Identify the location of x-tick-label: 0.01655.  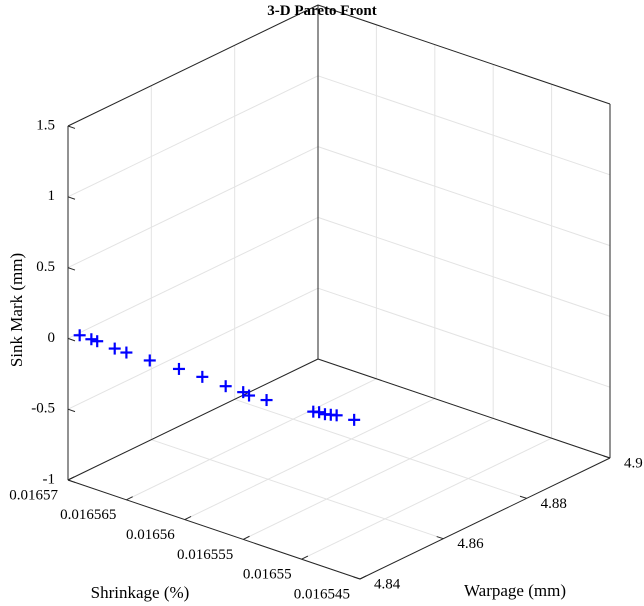
(267, 575).